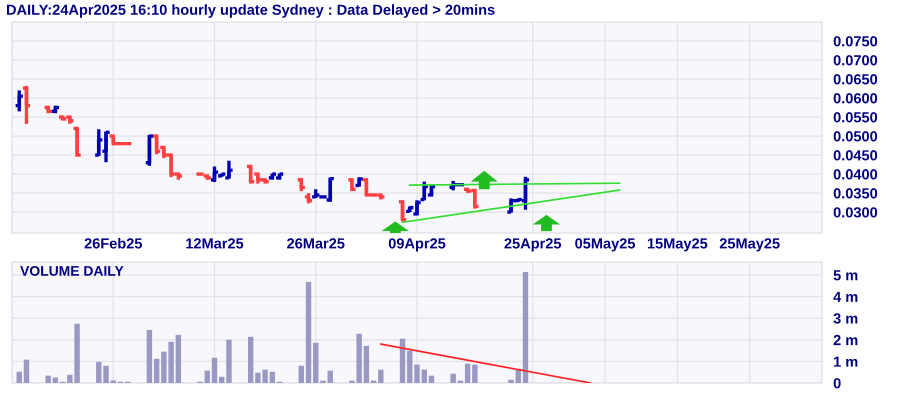 This screenshot has width=900, height=395. I want to click on y-tick-label: 0.0700, so click(856, 60).